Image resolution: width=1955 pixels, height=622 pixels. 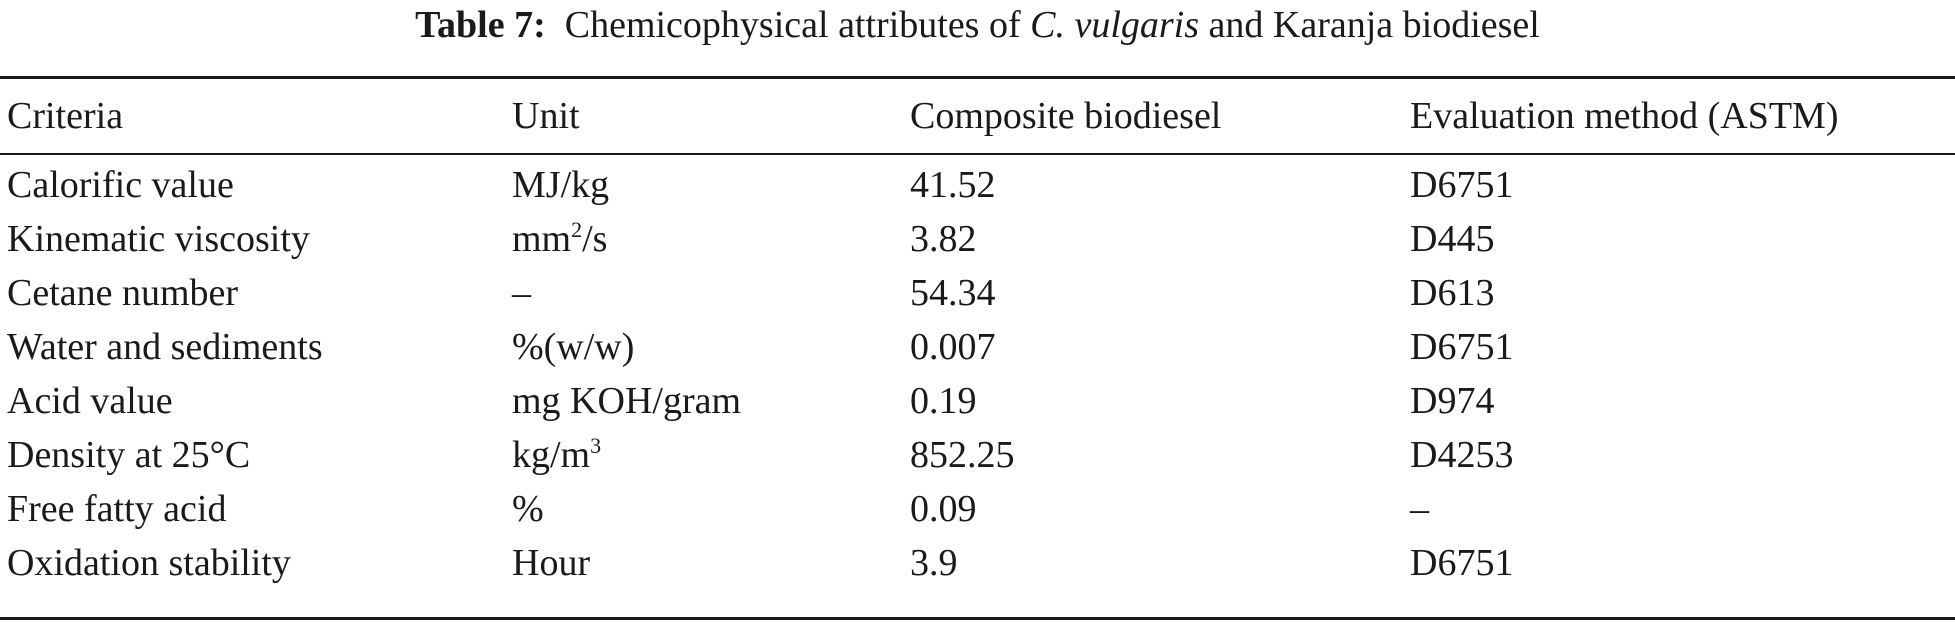 I want to click on cell-value: 3.82, so click(x=943, y=239).